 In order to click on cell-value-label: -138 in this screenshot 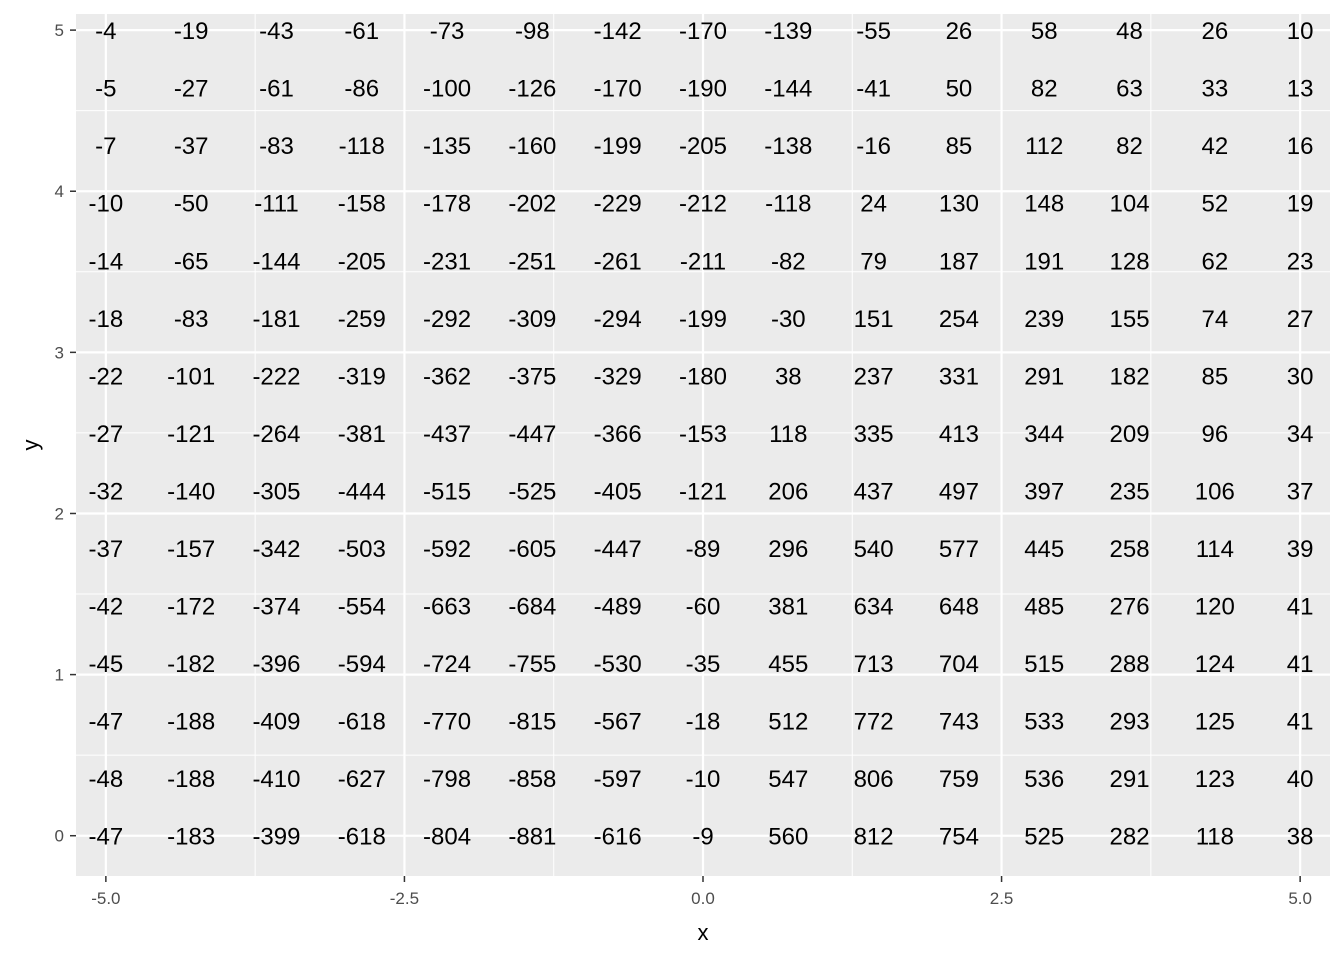, I will do `click(788, 146)`.